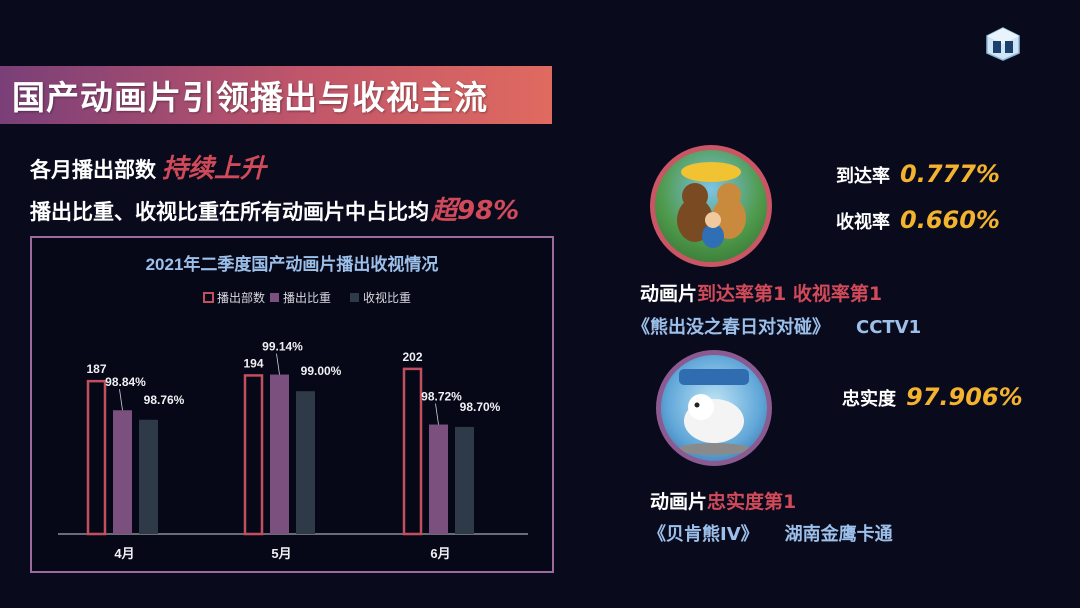  Describe the element at coordinates (869, 399) in the screenshot. I see `stat-loyalty-label: 忠实度` at that location.